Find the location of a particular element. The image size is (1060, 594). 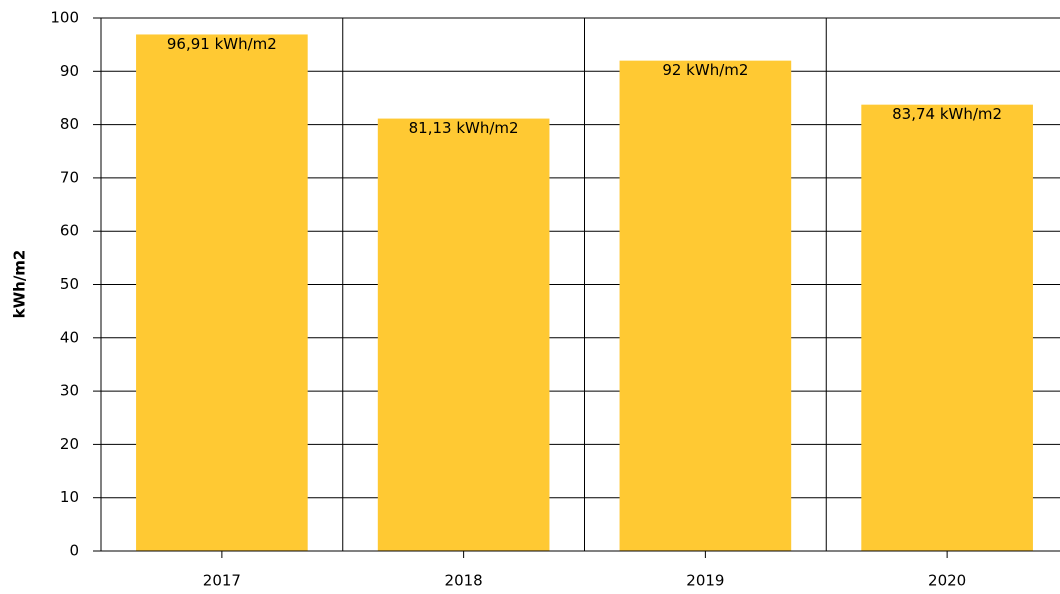

y-tick-label: 60 is located at coordinates (69, 231).